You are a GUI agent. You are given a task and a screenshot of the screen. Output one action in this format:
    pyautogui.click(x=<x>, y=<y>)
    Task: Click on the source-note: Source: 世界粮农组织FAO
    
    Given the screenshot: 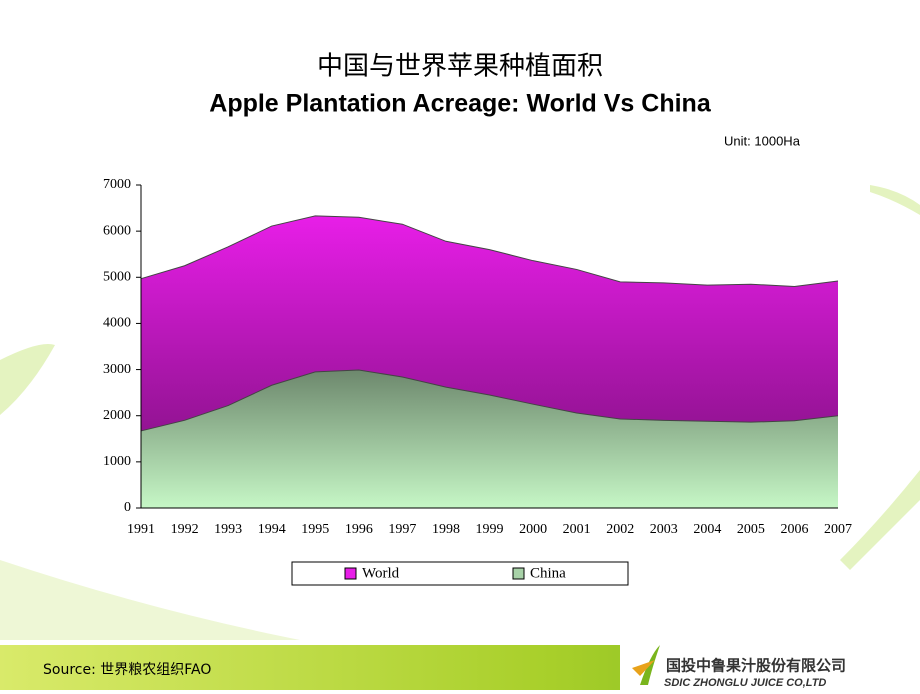 What is the action you would take?
    pyautogui.click(x=127, y=670)
    